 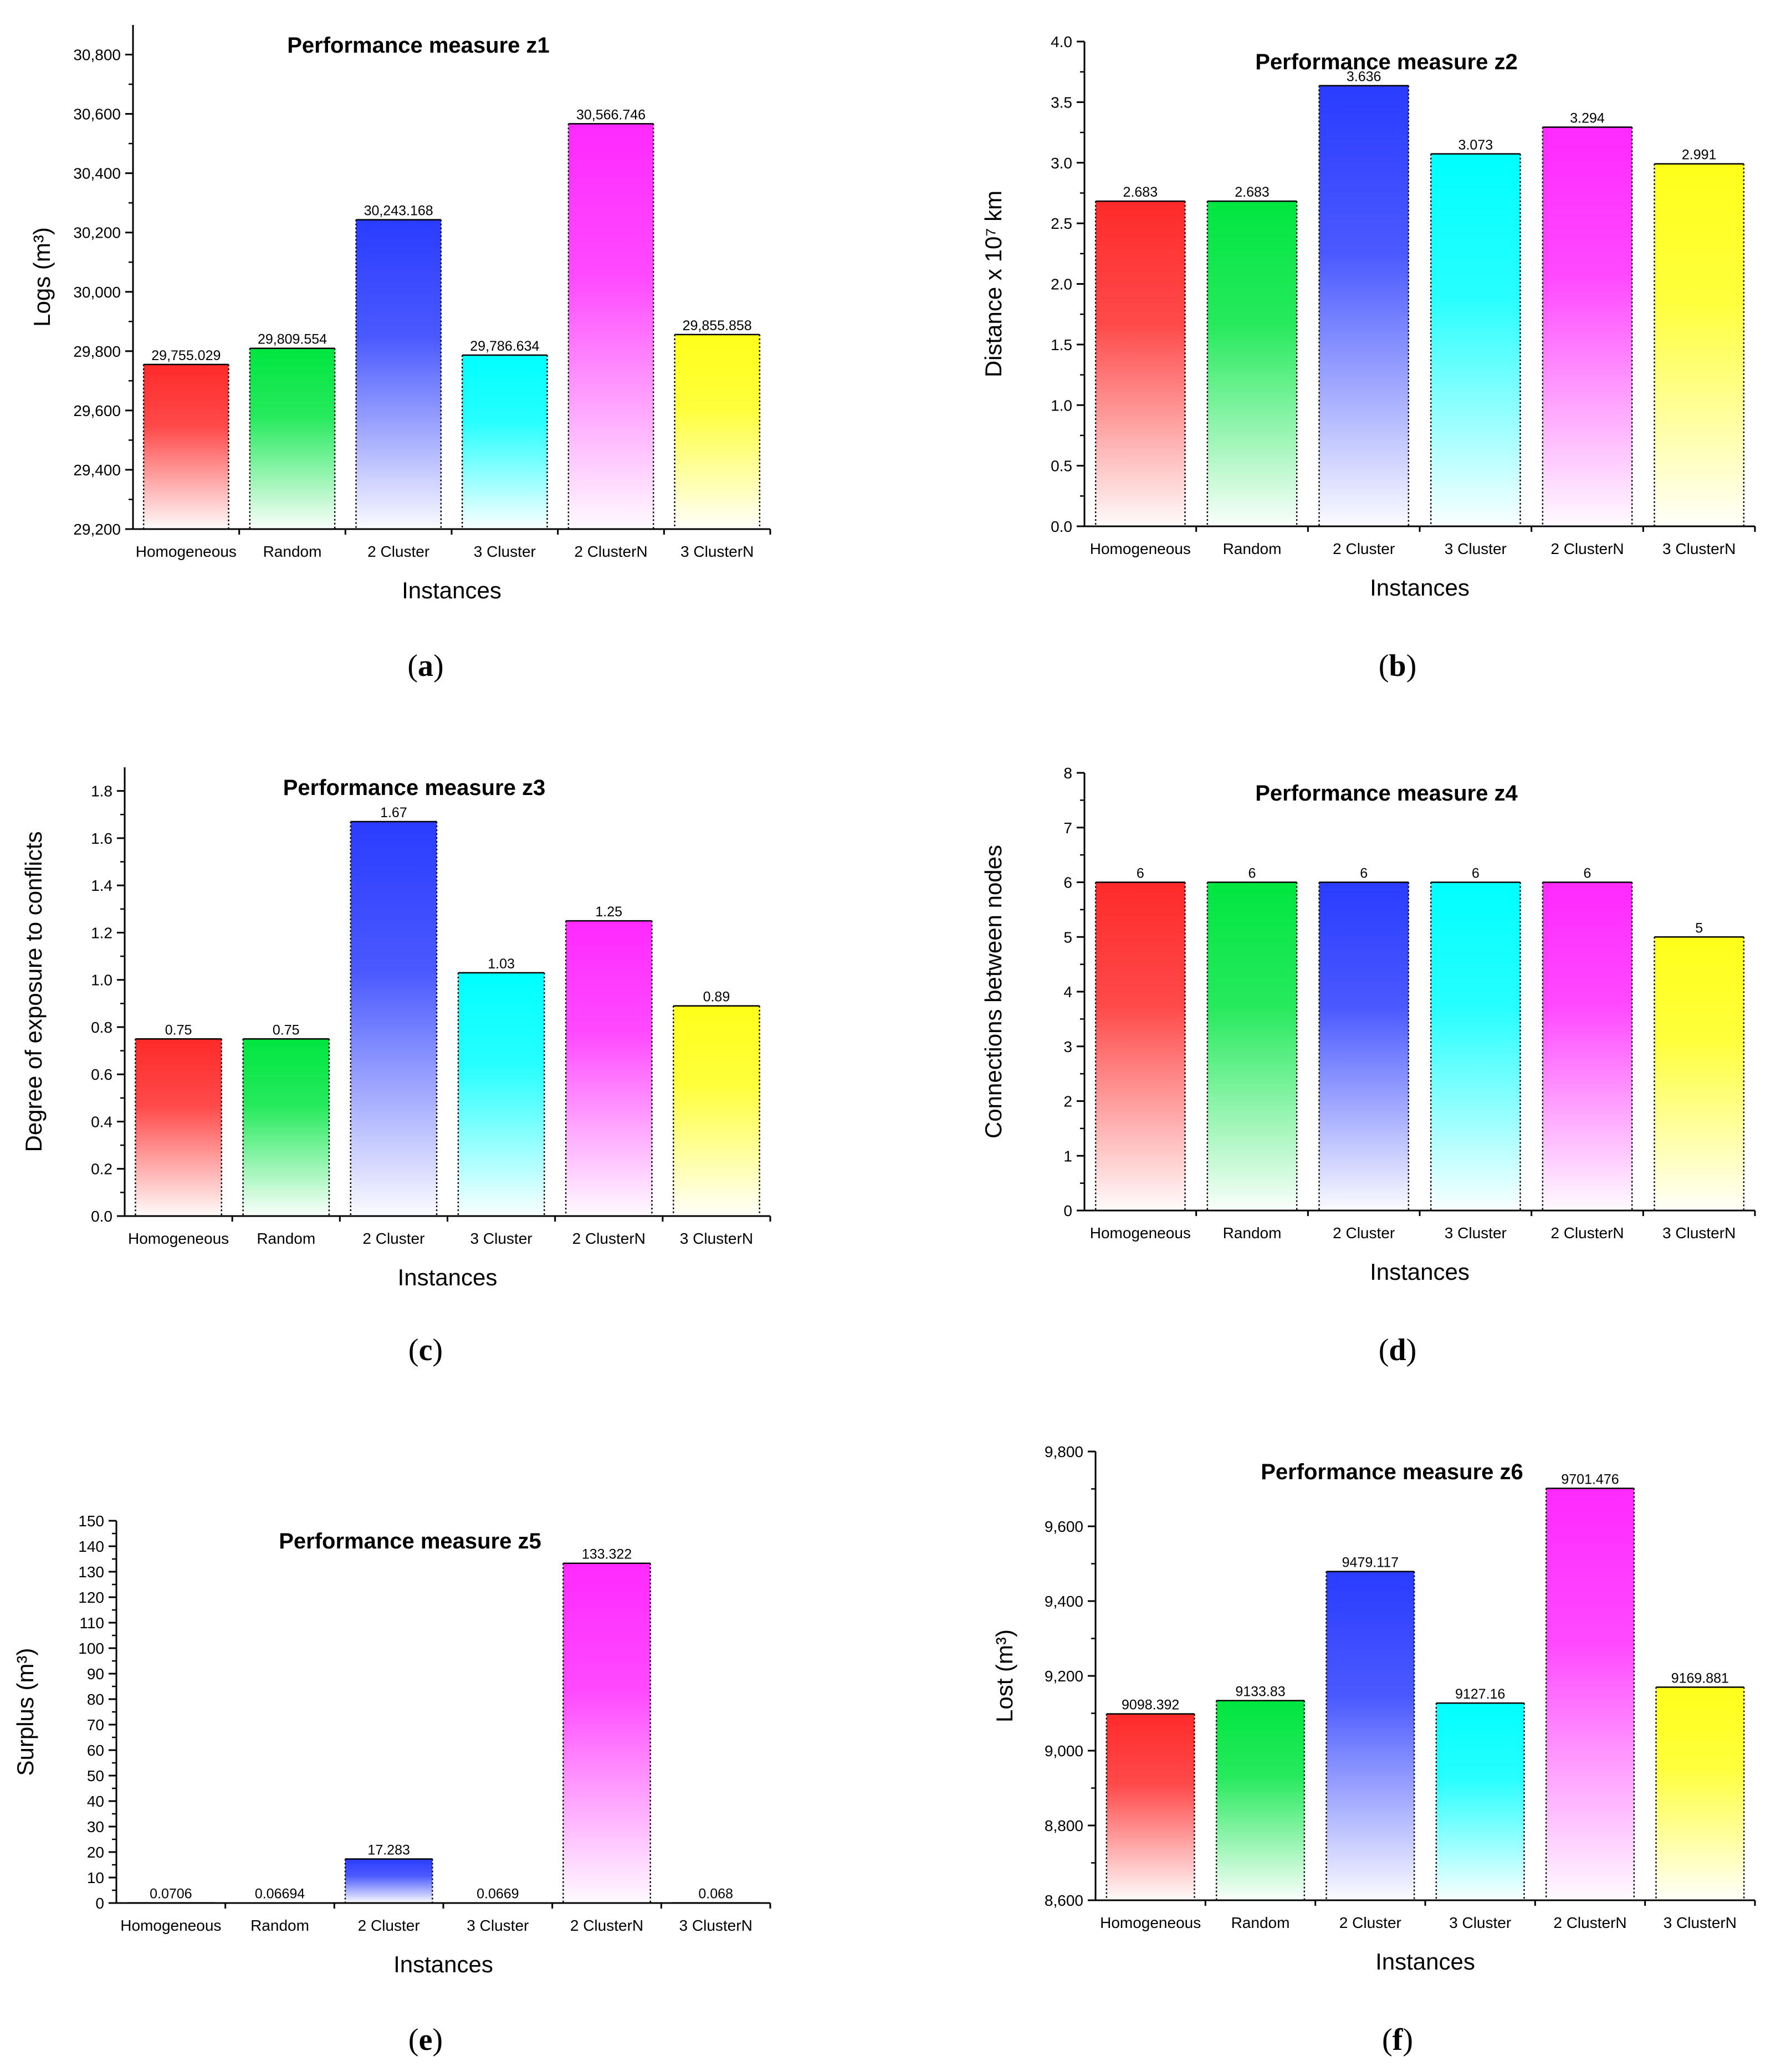 I want to click on y-tick-label-a-3: 29,800, so click(x=97, y=351).